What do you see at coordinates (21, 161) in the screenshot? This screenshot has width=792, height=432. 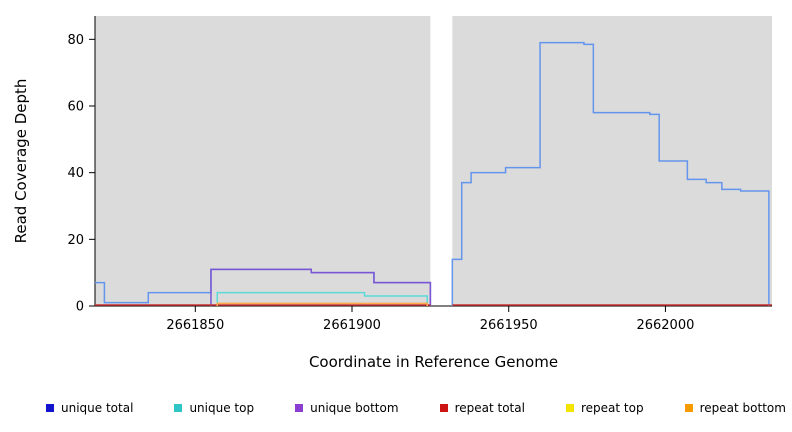 I see `y-axis-title: Read Coverage Depth` at bounding box center [21, 161].